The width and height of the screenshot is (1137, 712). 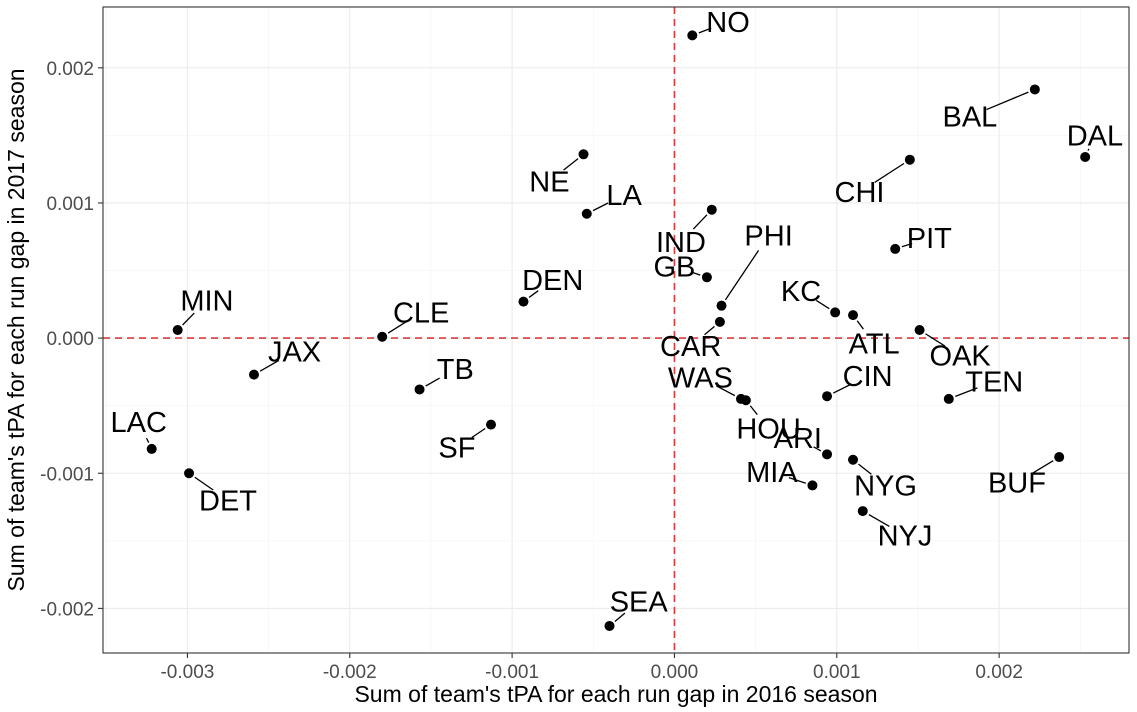 What do you see at coordinates (1007, 101) in the screenshot?
I see `leader-line-bal` at bounding box center [1007, 101].